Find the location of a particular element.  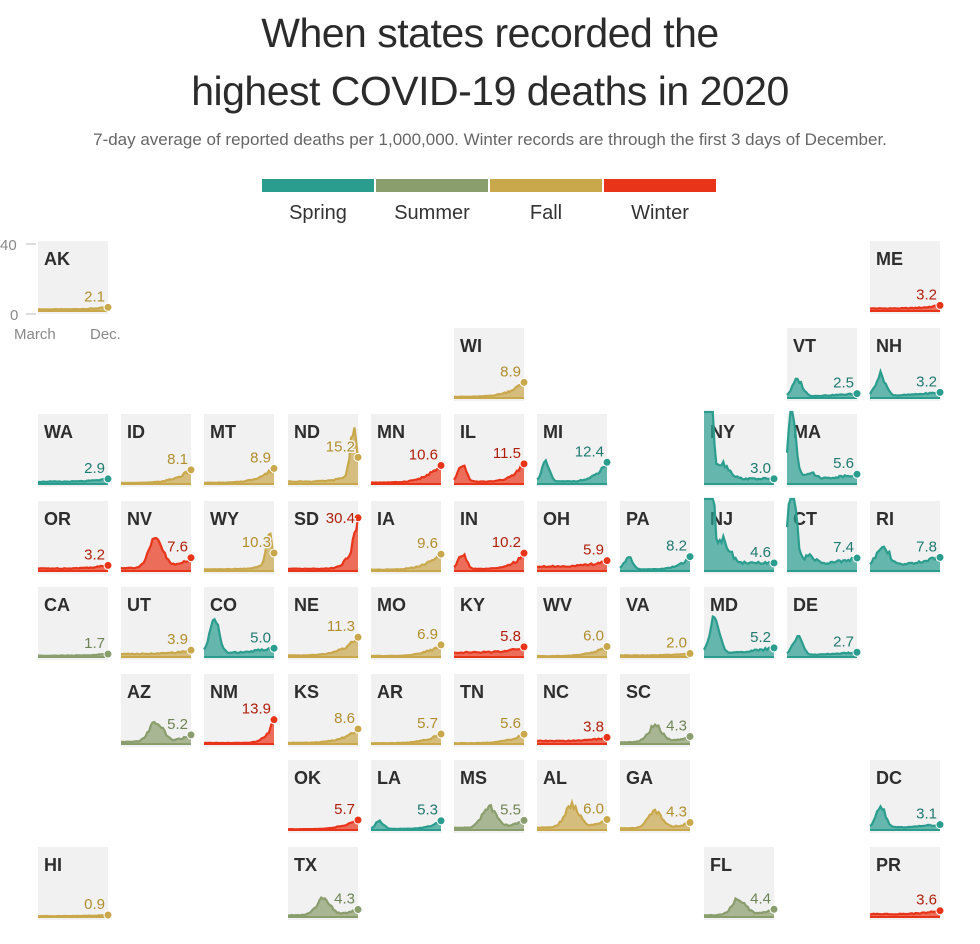

value-label: 10.3 is located at coordinates (256, 542).